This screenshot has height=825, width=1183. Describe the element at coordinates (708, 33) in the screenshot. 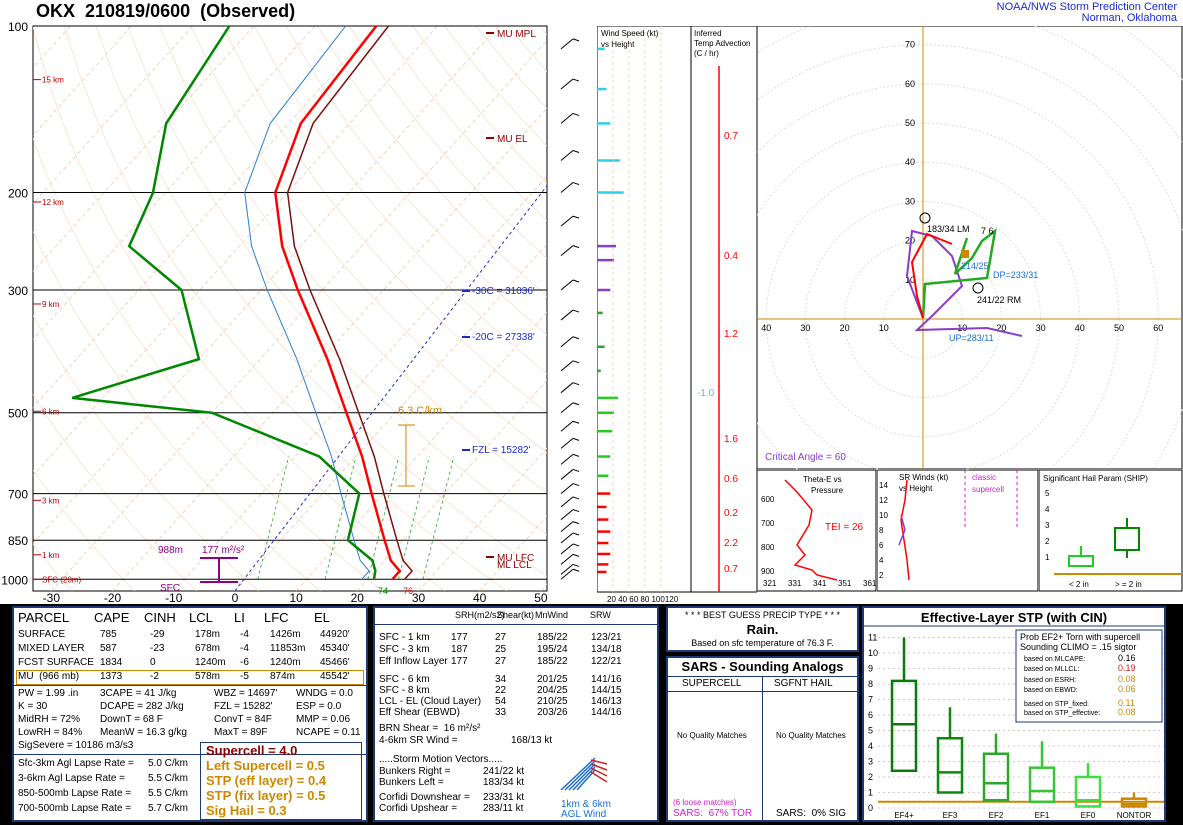

I see `temp-adv-title-1: Inferred` at that location.